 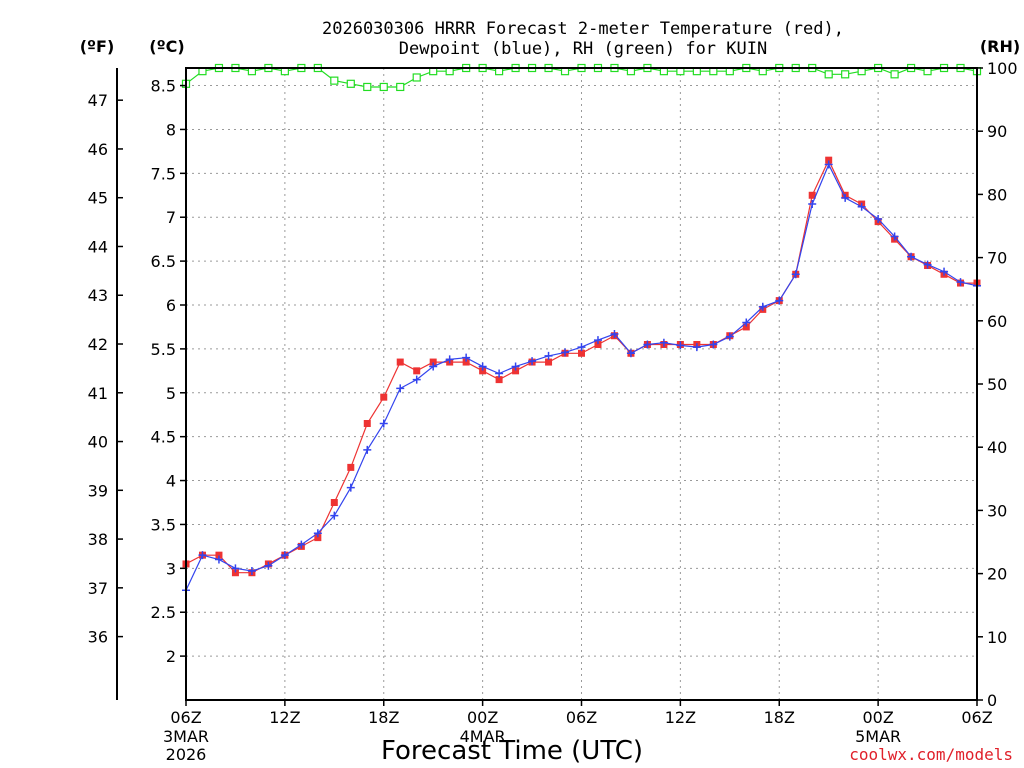 I want to click on rh-tick-label: 50, so click(x=997, y=384).